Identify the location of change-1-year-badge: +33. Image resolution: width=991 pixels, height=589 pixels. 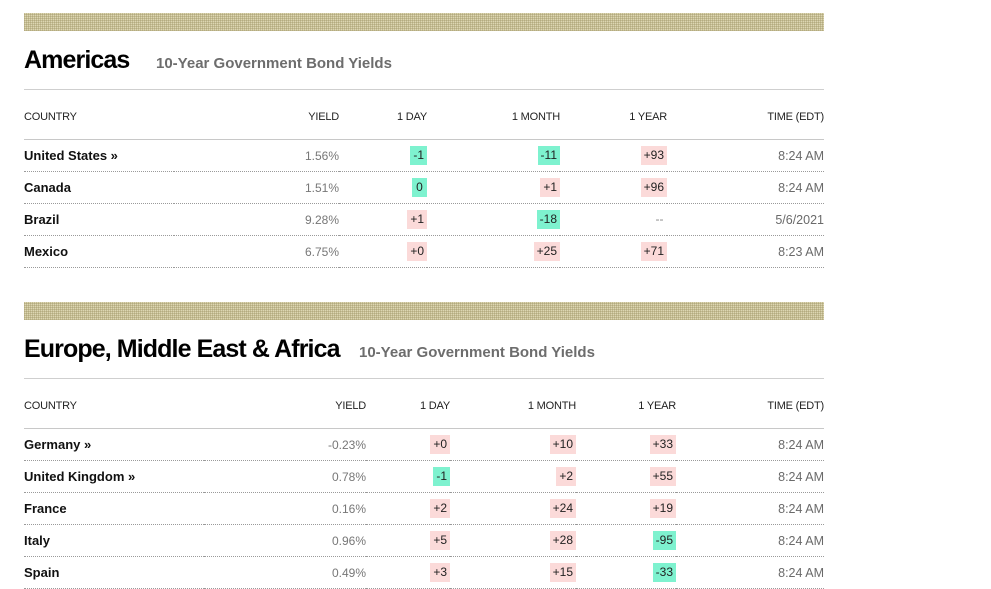
(662, 444).